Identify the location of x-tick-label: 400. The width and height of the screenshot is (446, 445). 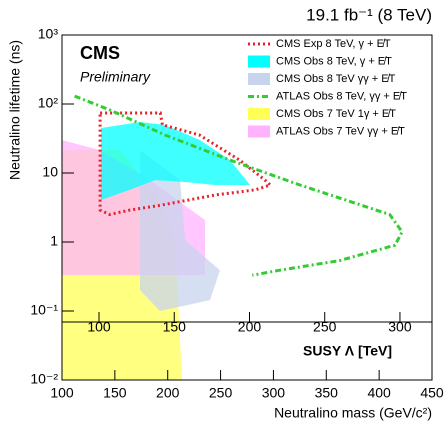
(379, 393).